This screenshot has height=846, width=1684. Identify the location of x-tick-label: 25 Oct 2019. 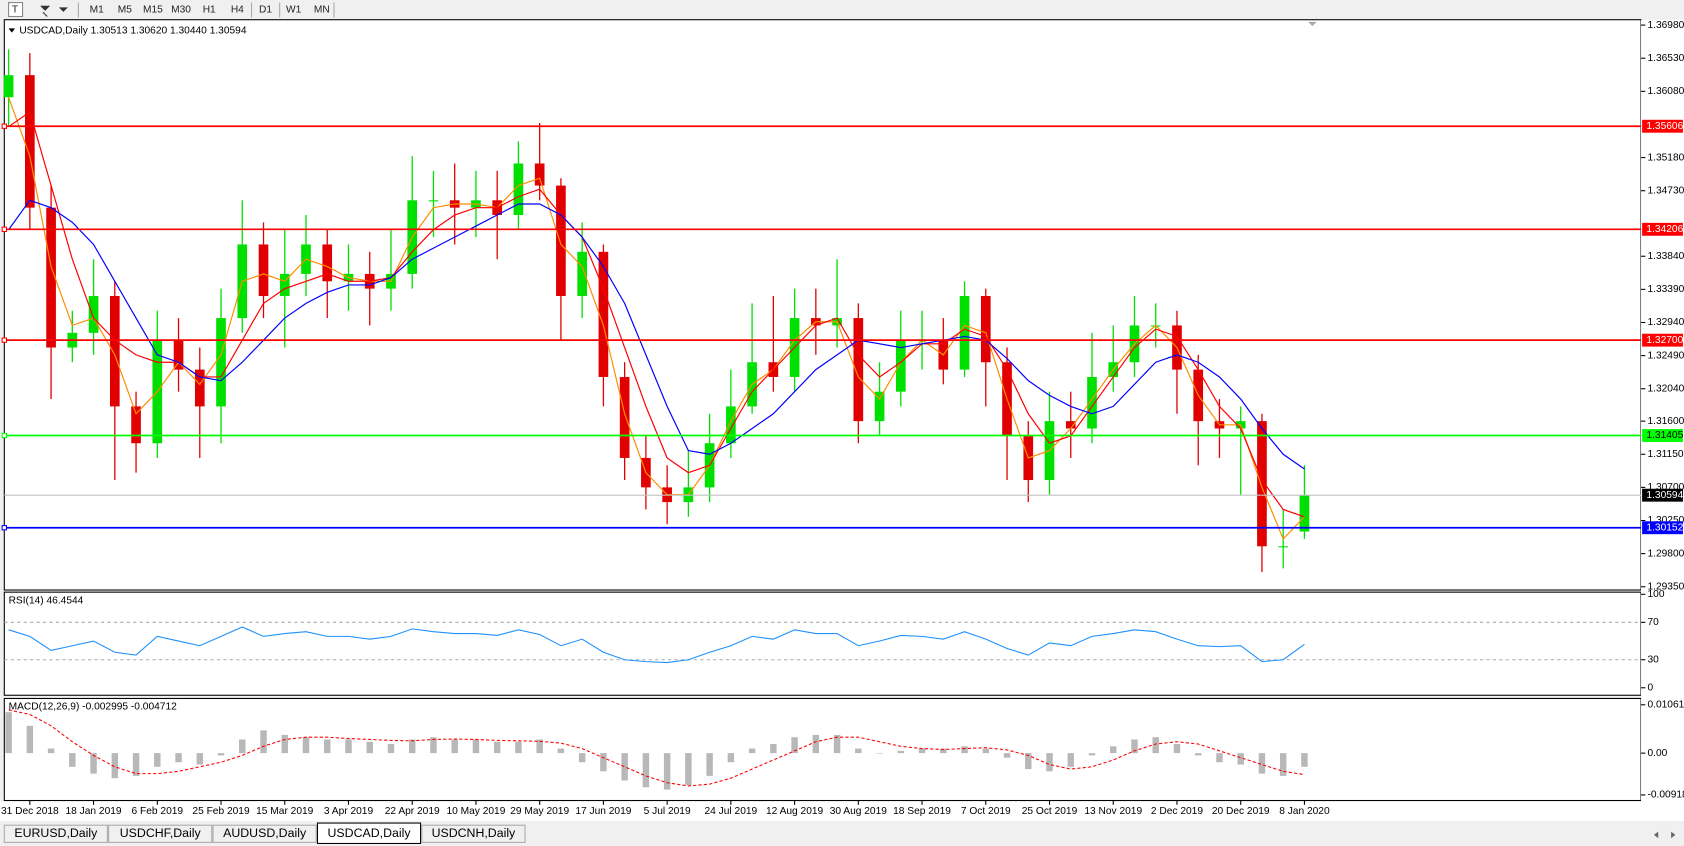
(1050, 811).